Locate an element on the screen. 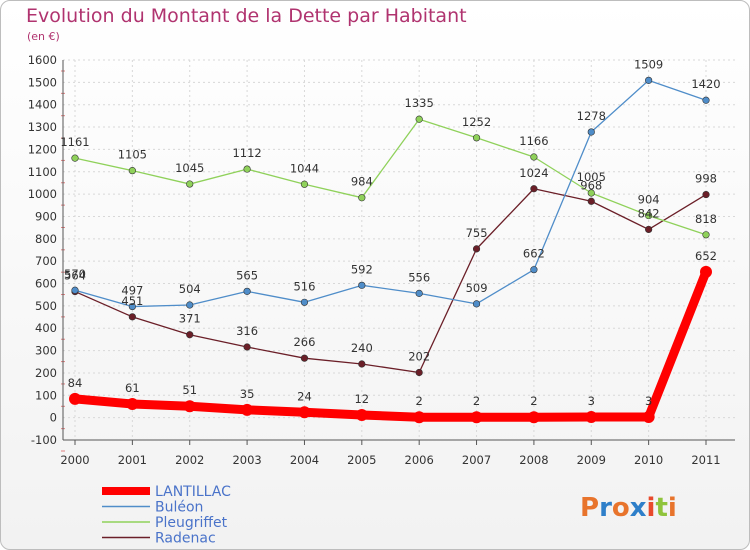 Image resolution: width=750 pixels, height=550 pixels. y-tick-label: 600 is located at coordinates (46, 284).